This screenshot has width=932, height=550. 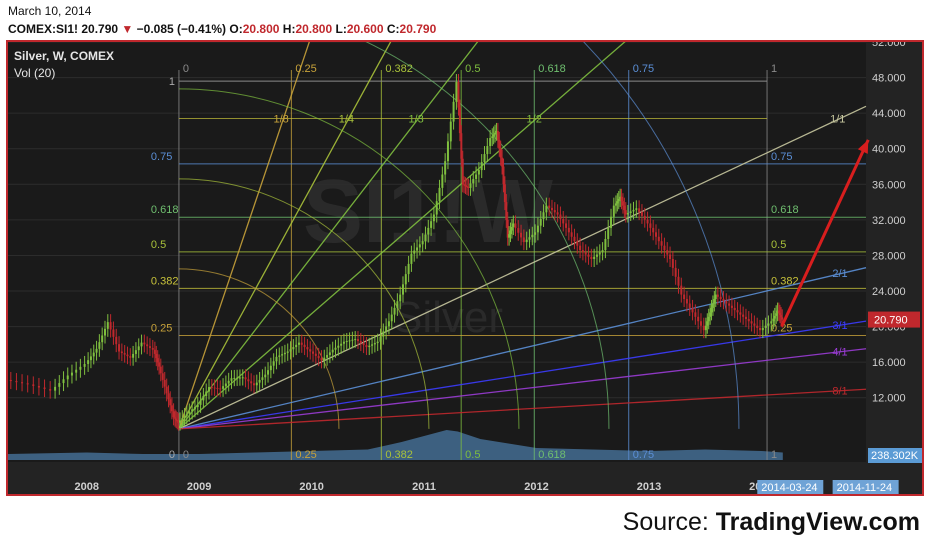 I want to click on trend-arrow-head, so click(x=863, y=146).